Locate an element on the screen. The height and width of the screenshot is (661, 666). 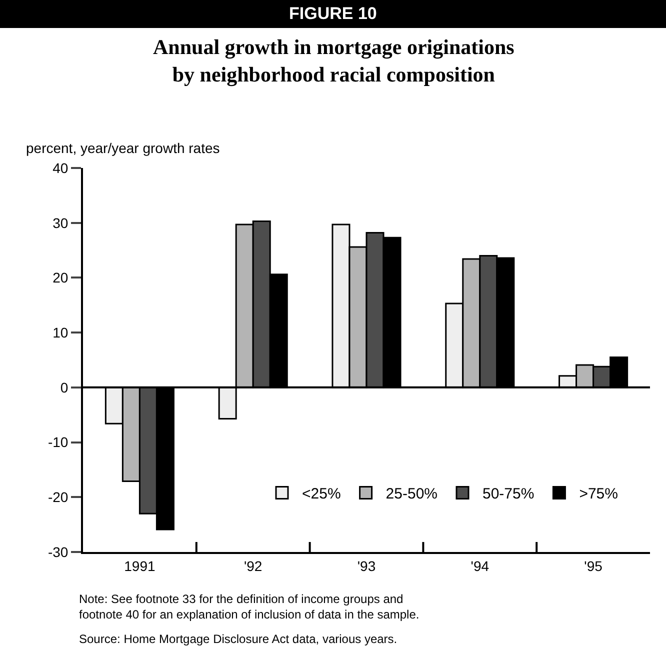
x-tick-label: '95 is located at coordinates (593, 566).